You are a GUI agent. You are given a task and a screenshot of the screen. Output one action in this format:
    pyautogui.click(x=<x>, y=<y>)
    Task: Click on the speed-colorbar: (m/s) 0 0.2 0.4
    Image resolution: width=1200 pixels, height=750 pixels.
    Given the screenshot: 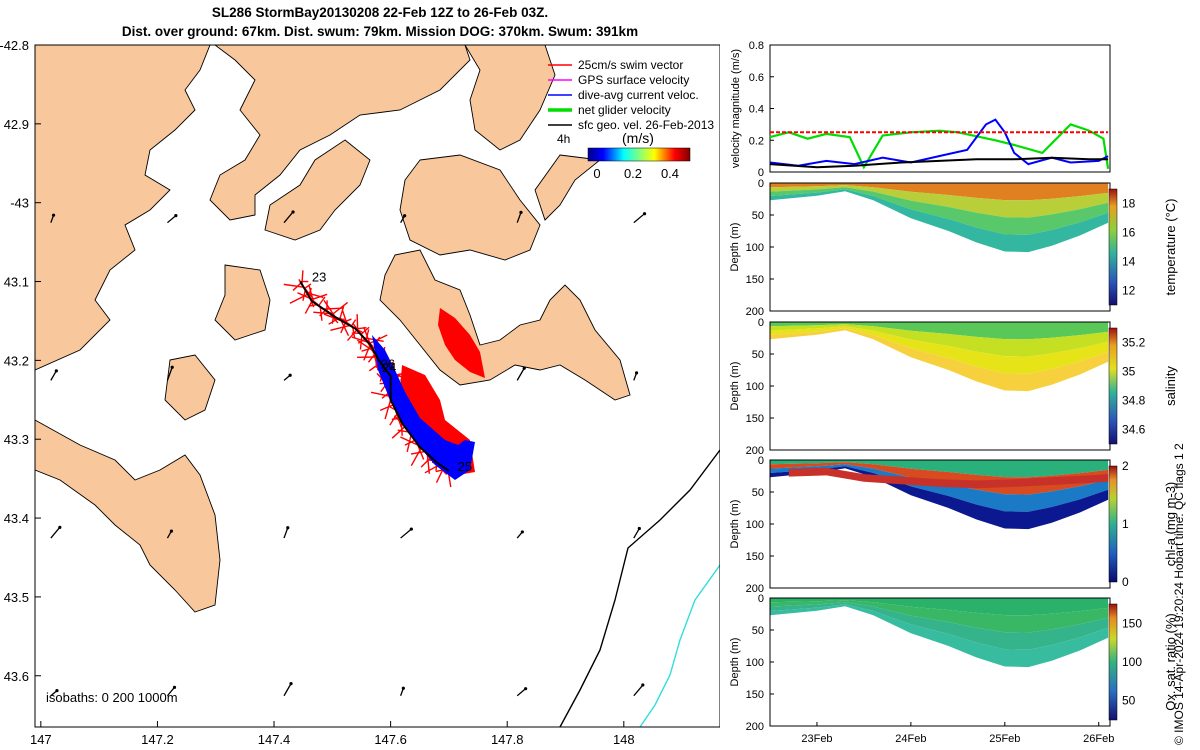 What is the action you would take?
    pyautogui.click(x=639, y=155)
    